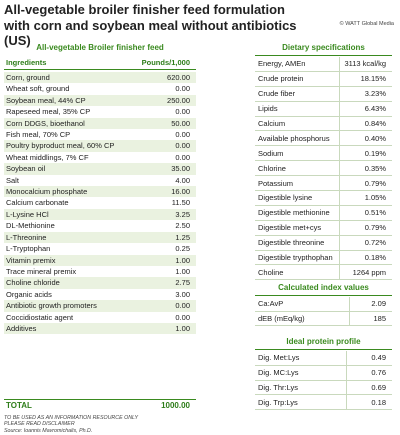 The image size is (400, 435). Describe the element at coordinates (175, 237) in the screenshot. I see `row-value: 1.25` at that location.